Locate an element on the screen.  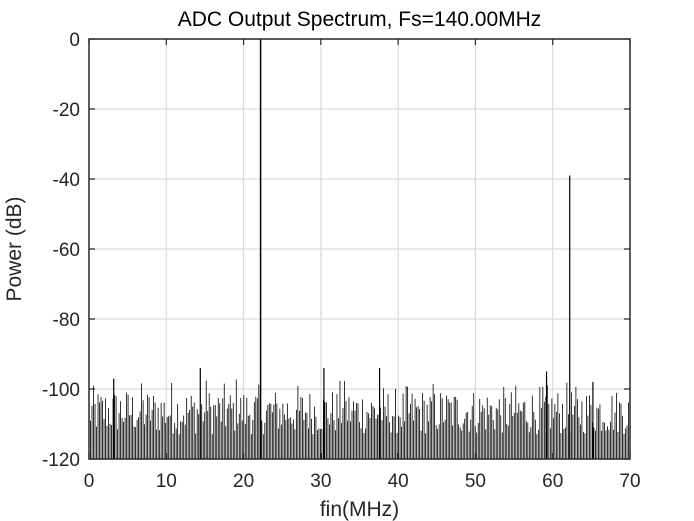
y-tick-label: -120 is located at coordinates (61, 460).